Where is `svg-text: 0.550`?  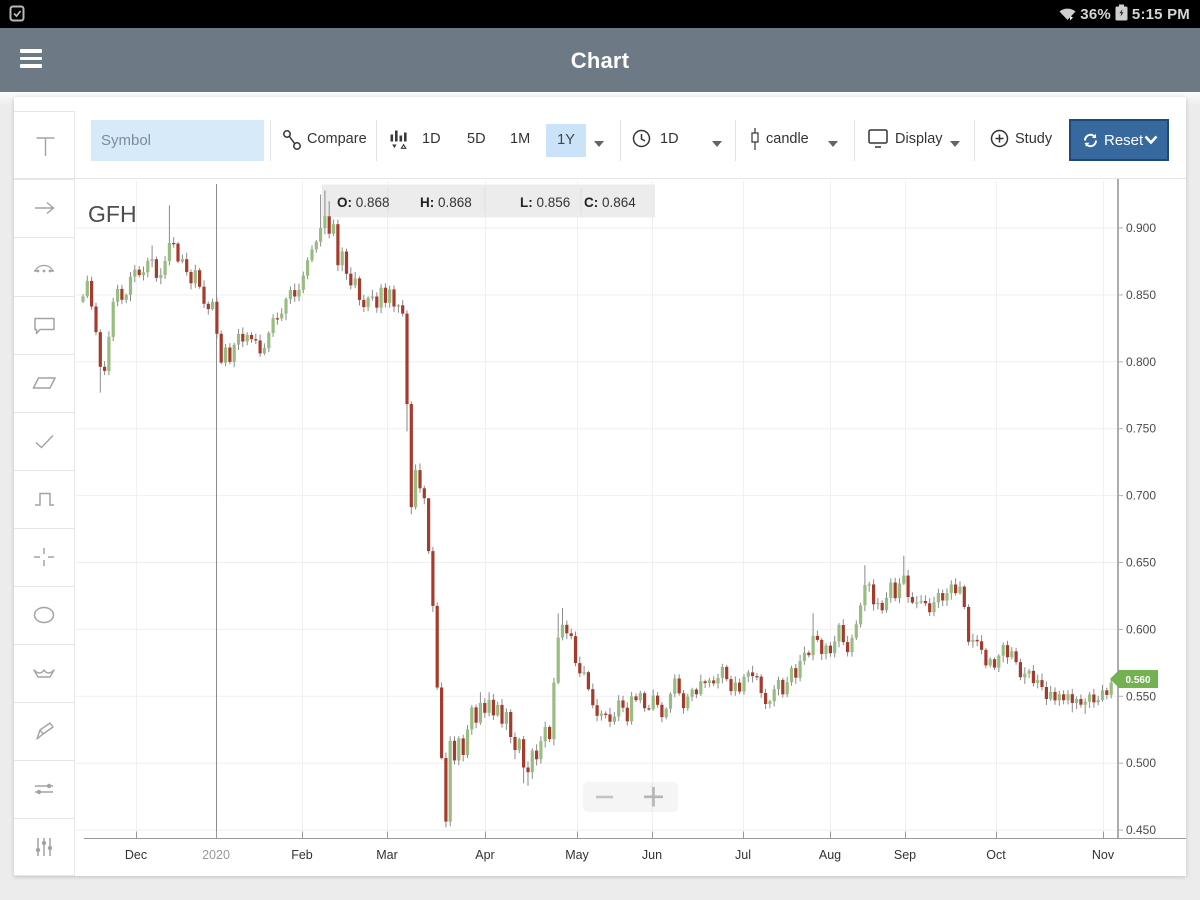 svg-text: 0.550 is located at coordinates (1141, 696).